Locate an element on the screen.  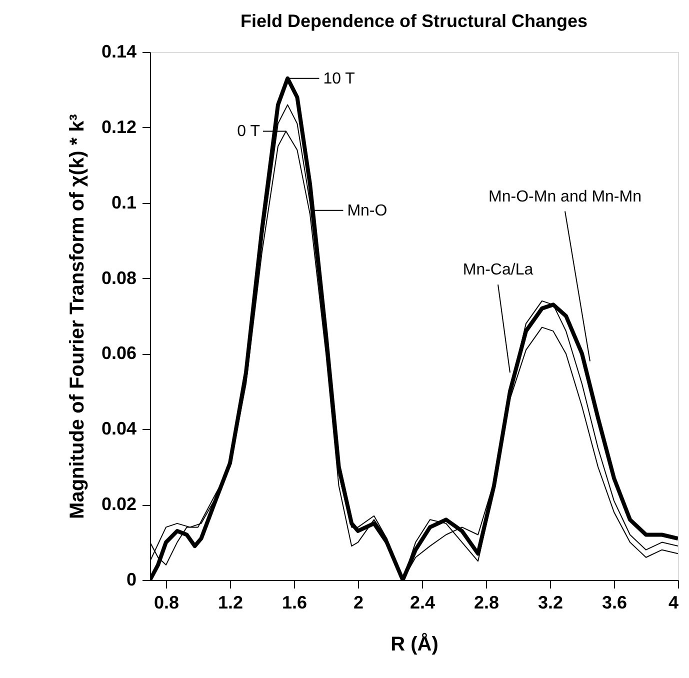
annotation: 10 T is located at coordinates (339, 79).